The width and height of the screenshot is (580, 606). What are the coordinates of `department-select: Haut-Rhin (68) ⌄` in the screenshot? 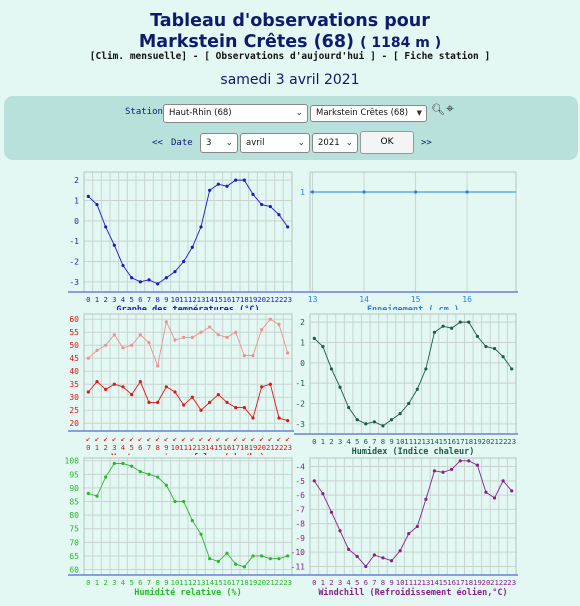 It's located at (235, 113).